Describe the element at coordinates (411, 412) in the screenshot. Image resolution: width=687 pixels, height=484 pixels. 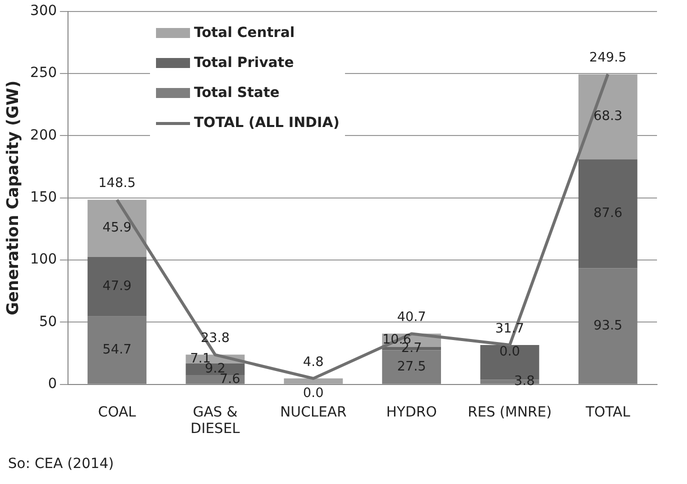
I see `x-tick-label: HYDRO` at that location.